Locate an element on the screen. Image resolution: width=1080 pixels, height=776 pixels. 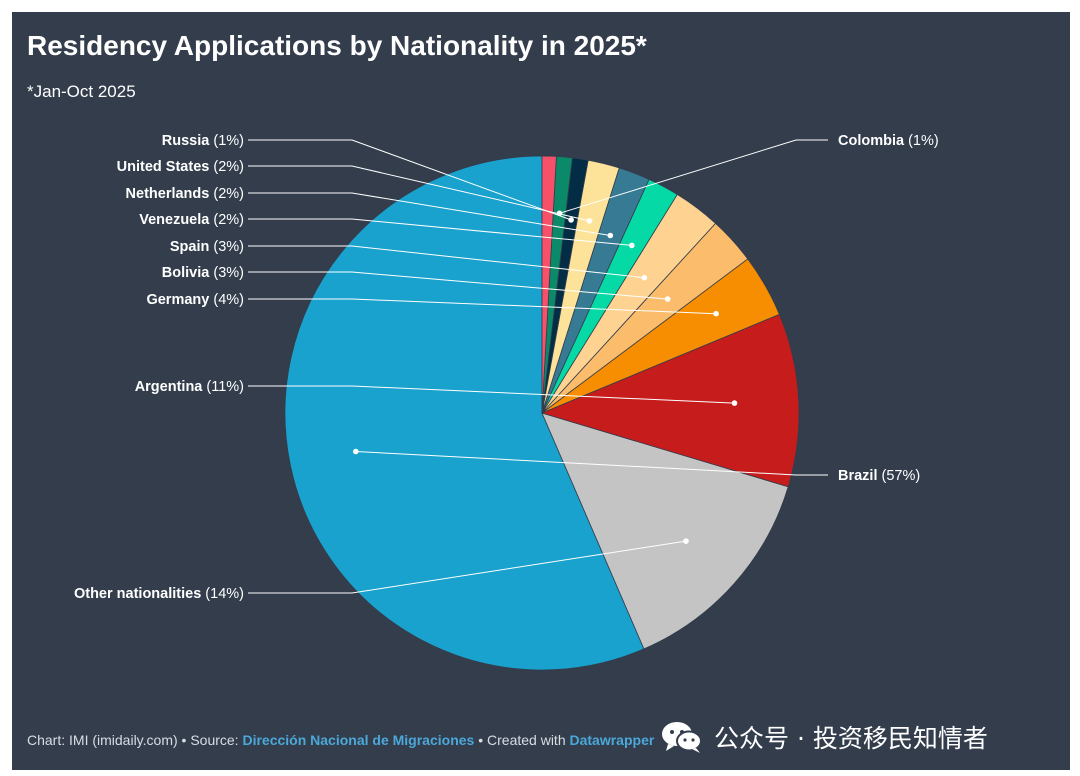
footer-credit: Chart: IMI (imidaily.com) • Source: is located at coordinates (135, 740).